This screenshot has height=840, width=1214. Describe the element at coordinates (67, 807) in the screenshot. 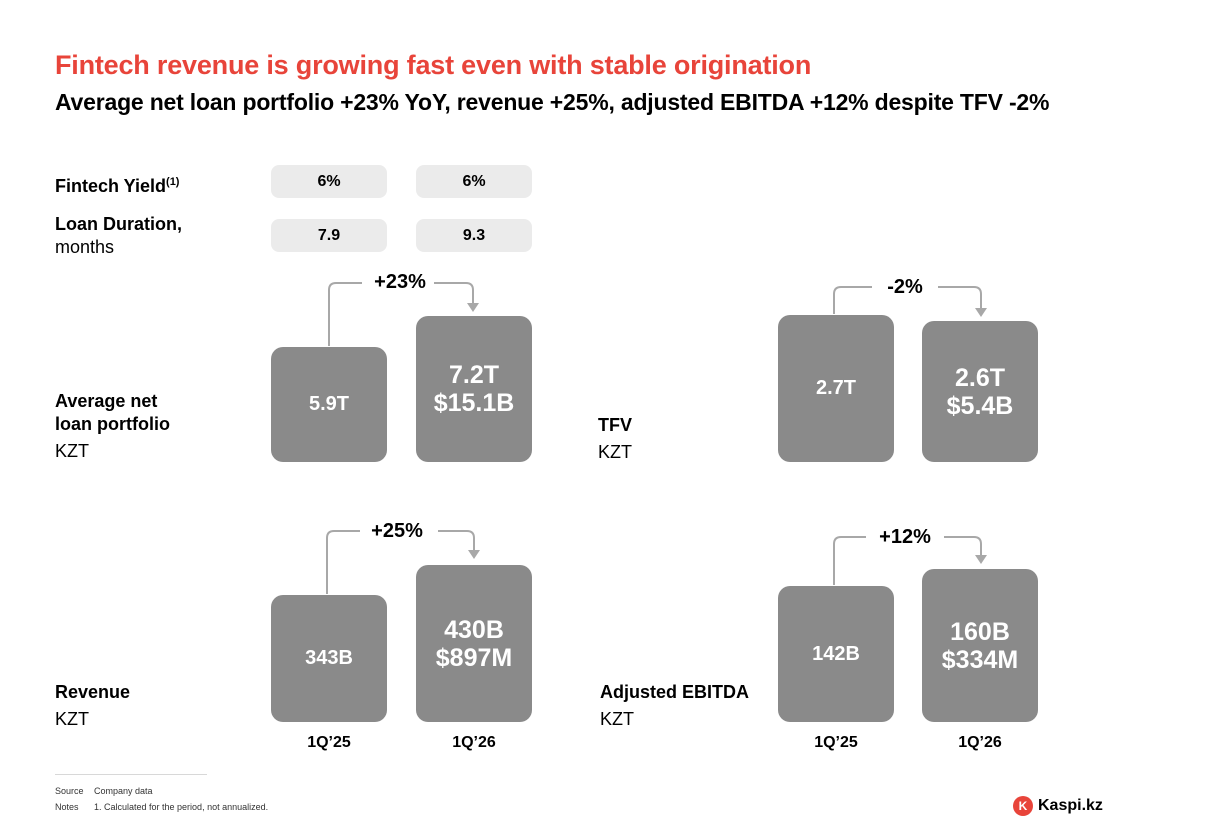

I see `footer-notes-label: Notes` at that location.